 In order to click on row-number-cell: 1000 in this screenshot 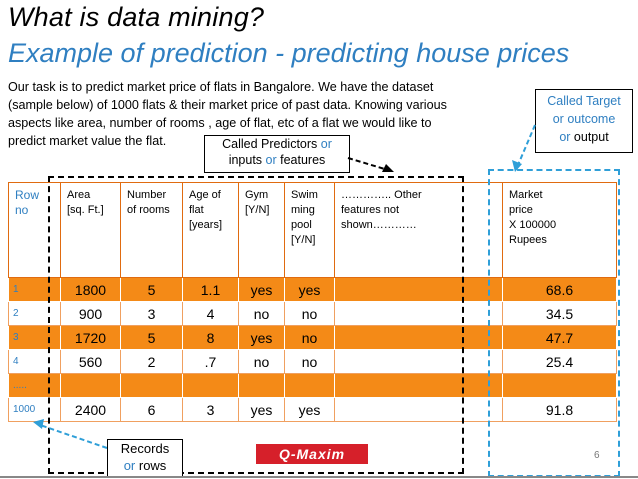, I will do `click(34, 409)`.